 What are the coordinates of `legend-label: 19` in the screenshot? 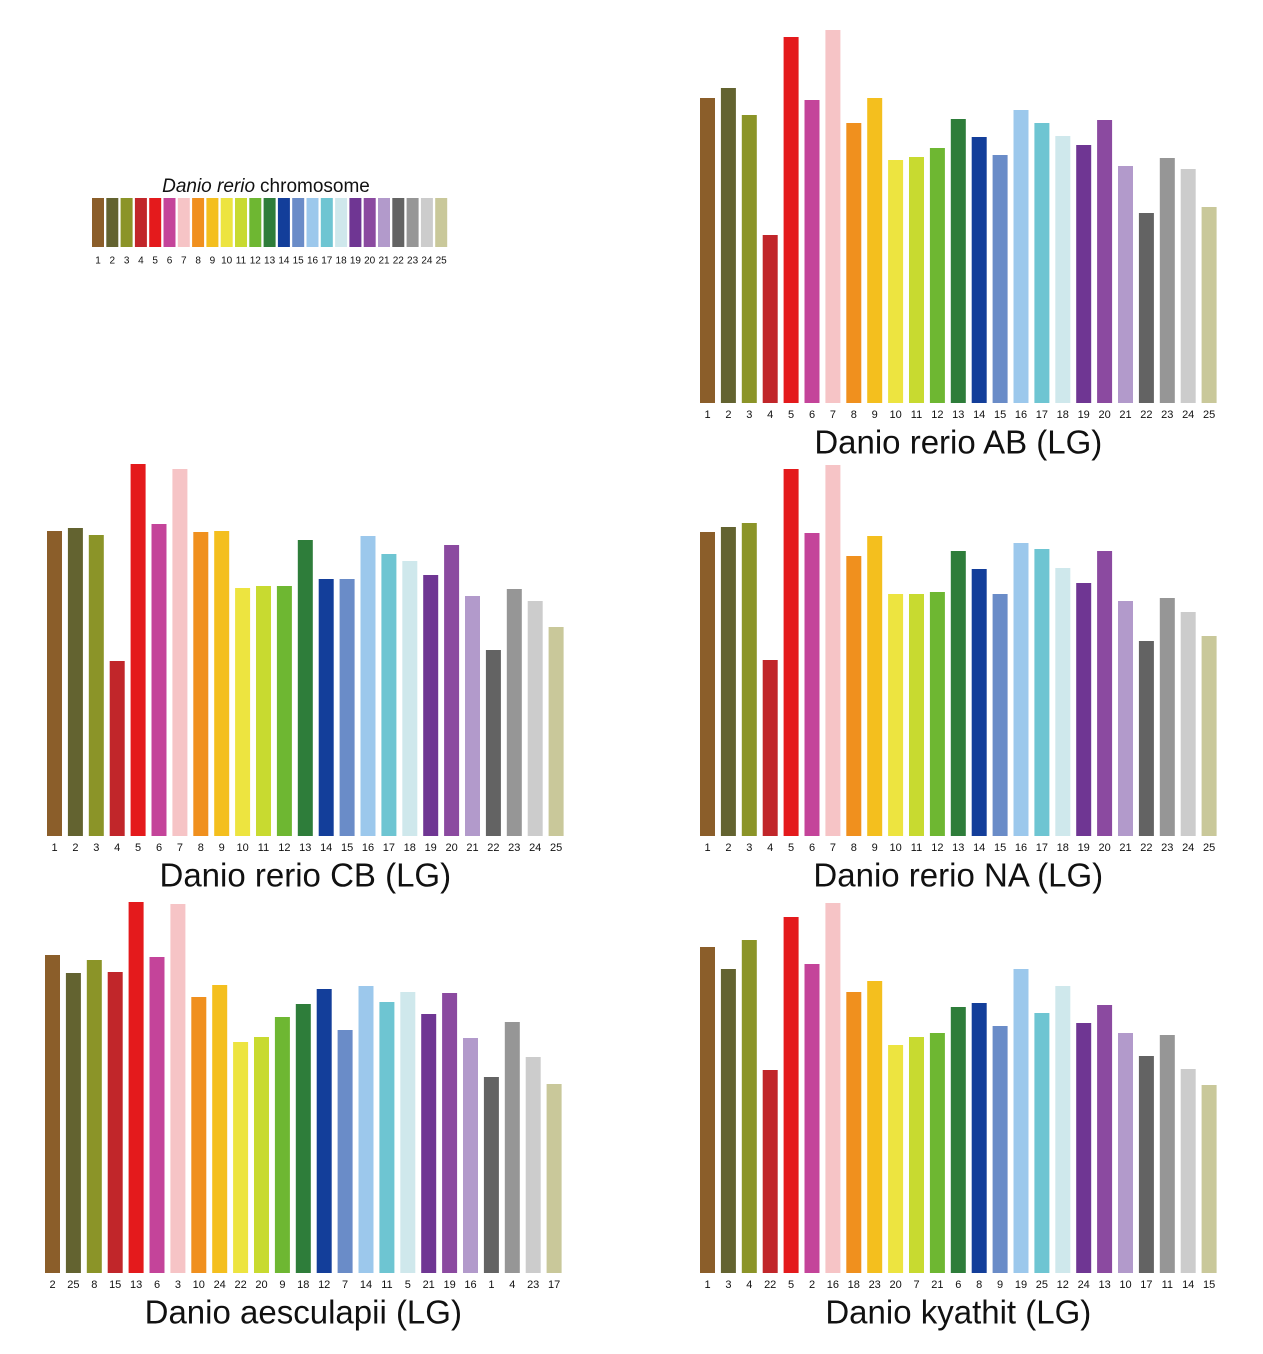 It's located at (356, 261).